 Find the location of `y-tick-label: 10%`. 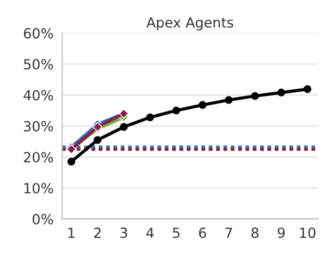

y-tick-label: 10% is located at coordinates (39, 188).